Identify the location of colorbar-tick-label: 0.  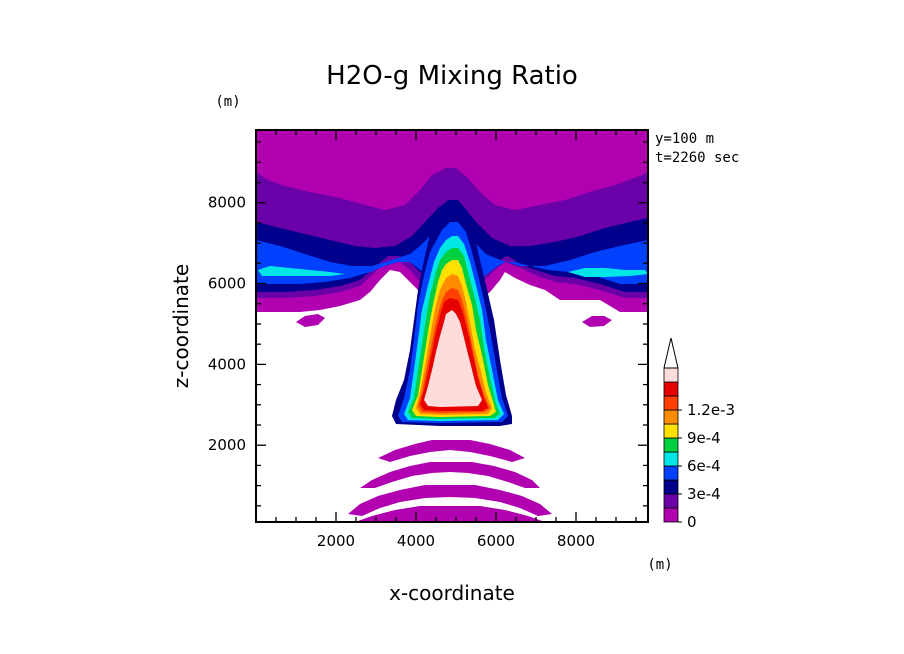
(692, 522).